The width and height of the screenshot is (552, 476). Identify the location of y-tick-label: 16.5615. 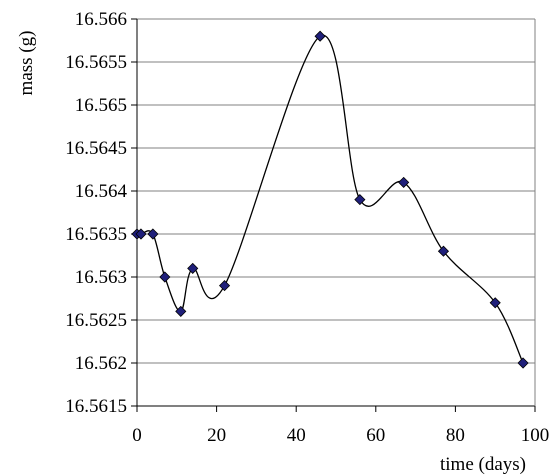
(96, 406).